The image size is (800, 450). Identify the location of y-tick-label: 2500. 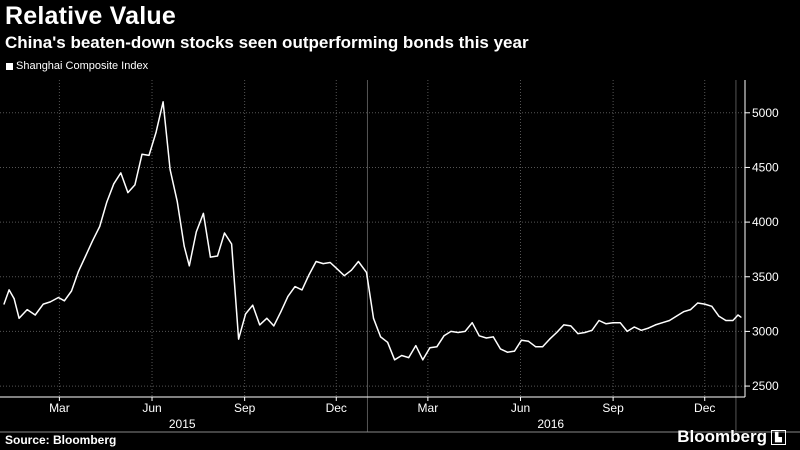
(765, 386).